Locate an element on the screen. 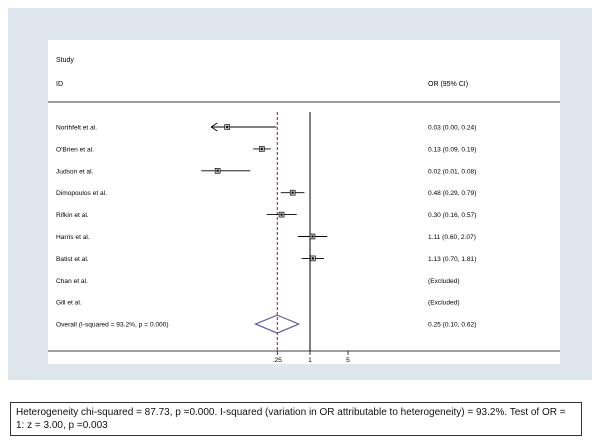 Image resolution: width=600 pixels, height=446 pixels. study-estimate: 1.13 (0.70, 1.81) is located at coordinates (452, 259).